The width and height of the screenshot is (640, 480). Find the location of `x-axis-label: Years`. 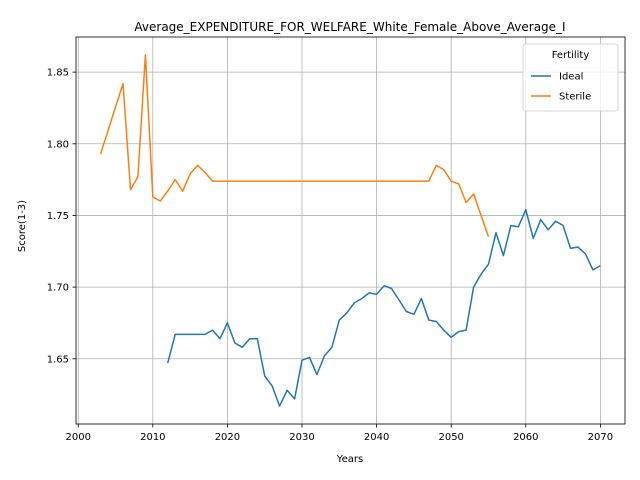

x-axis-label: Years is located at coordinates (349, 459).